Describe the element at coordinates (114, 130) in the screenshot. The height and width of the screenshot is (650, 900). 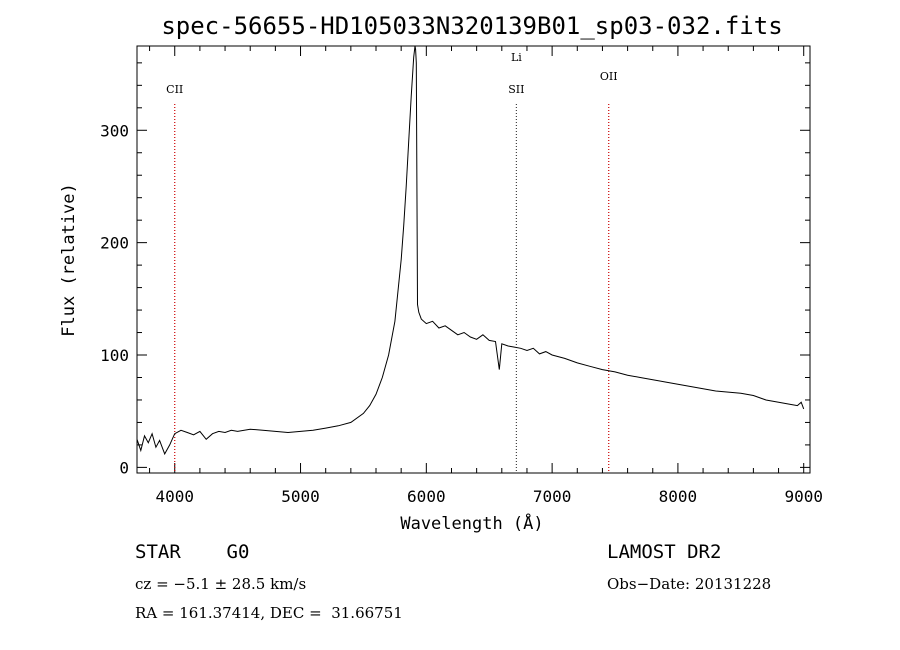
I see `y-tick-label: 300` at that location.